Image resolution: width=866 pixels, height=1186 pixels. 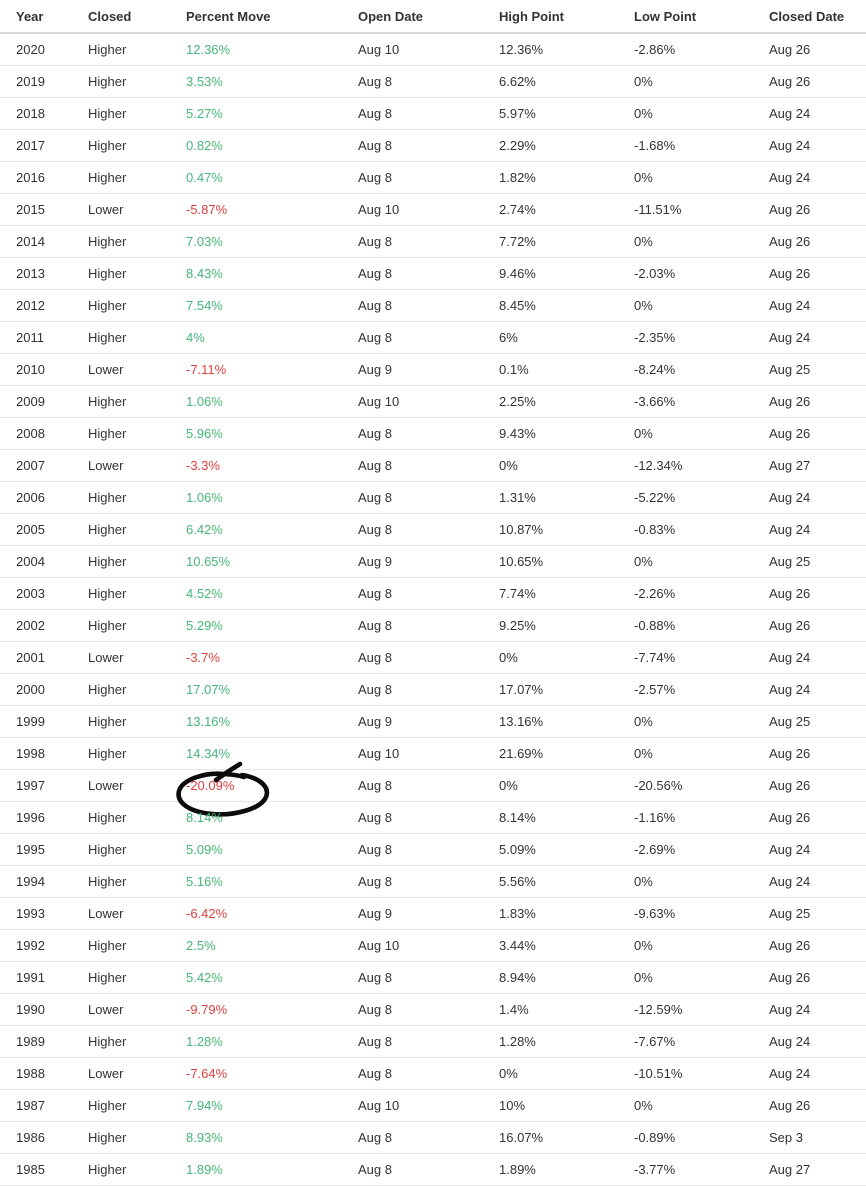 I want to click on high_point-value: 1.83%, so click(x=517, y=913).